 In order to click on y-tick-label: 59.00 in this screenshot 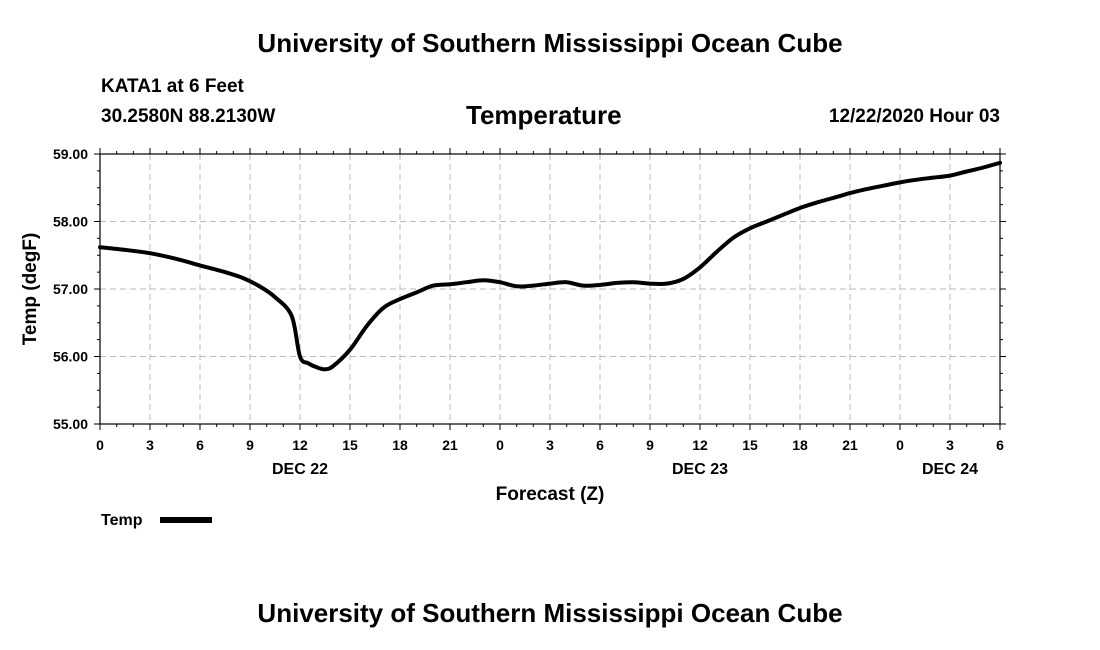, I will do `click(70, 154)`.